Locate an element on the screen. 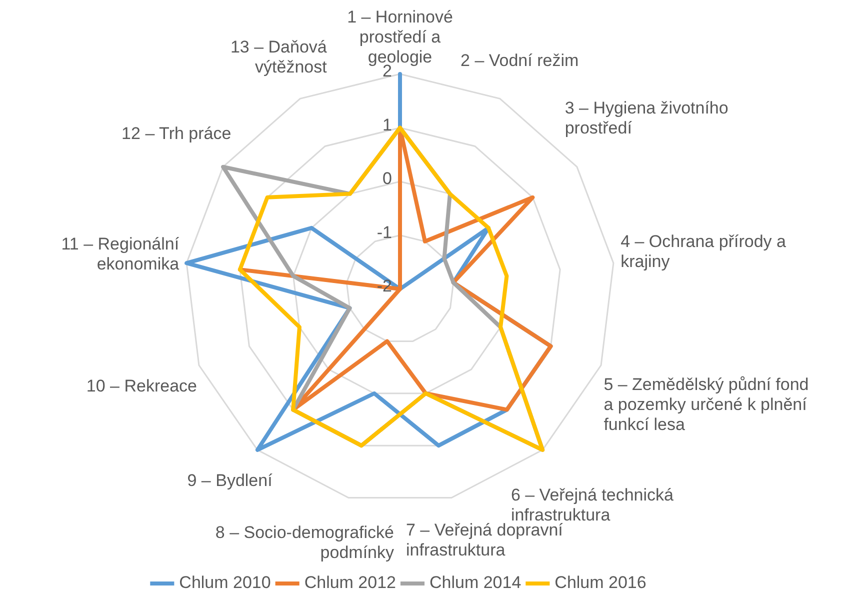  spoke-label: 9 – Bydlení is located at coordinates (230, 480).